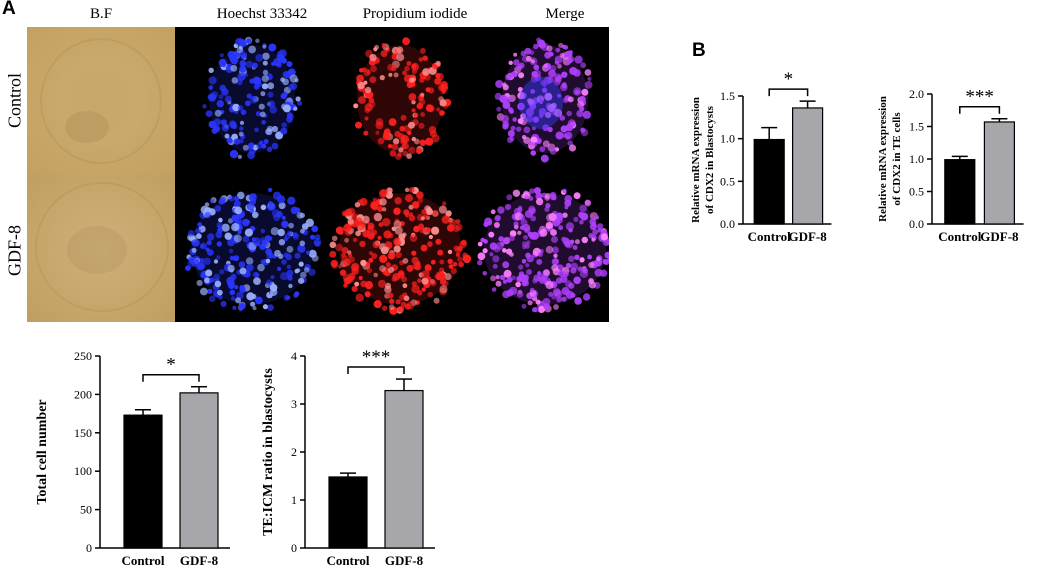 The height and width of the screenshot is (574, 1052). I want to click on significance-bracket, so click(788, 92).